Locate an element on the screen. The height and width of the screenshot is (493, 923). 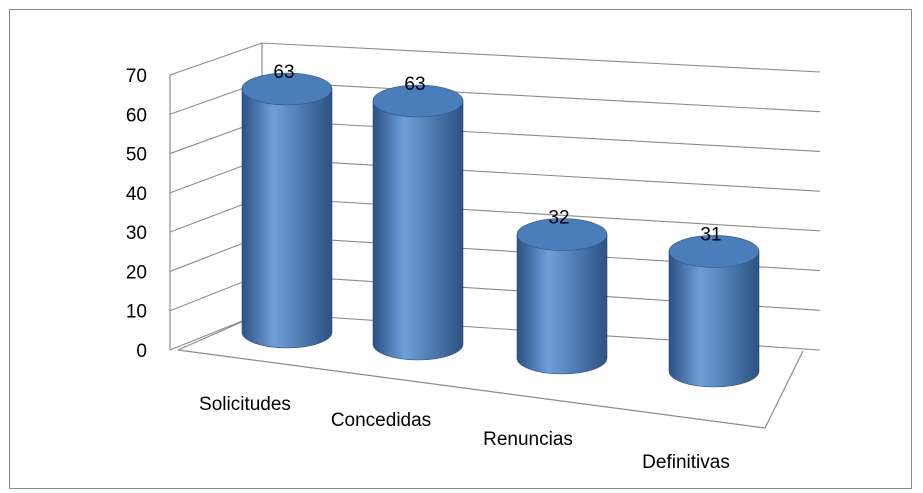
y-tick-label: 60 is located at coordinates (136, 115).